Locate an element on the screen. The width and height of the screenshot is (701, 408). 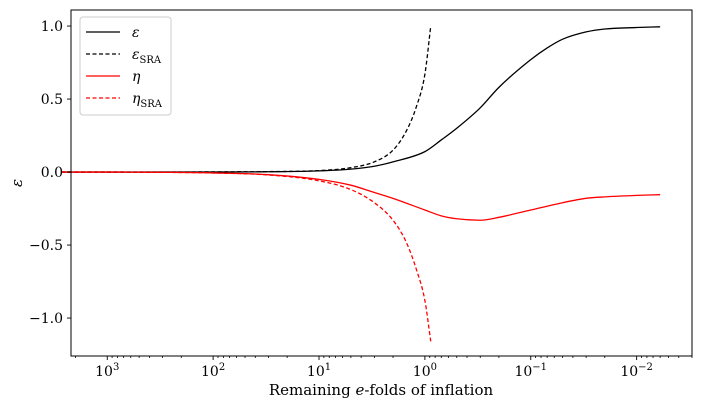
y-tick-label: −0.5 is located at coordinates (46, 246).